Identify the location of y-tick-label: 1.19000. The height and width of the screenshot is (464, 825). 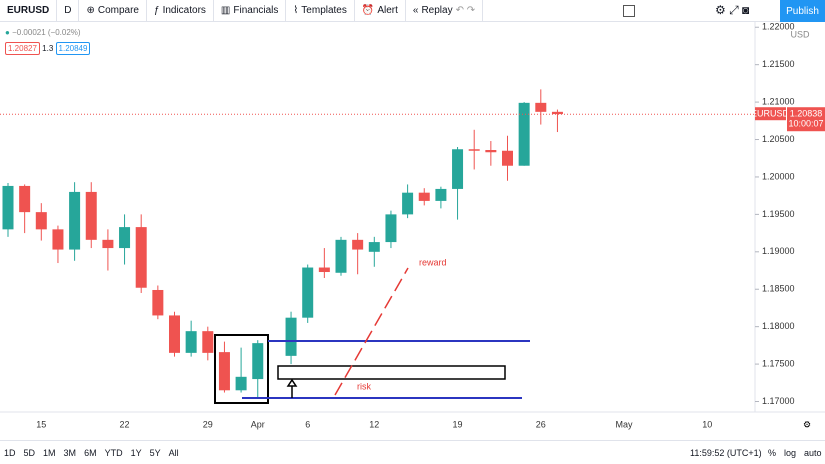
(778, 251).